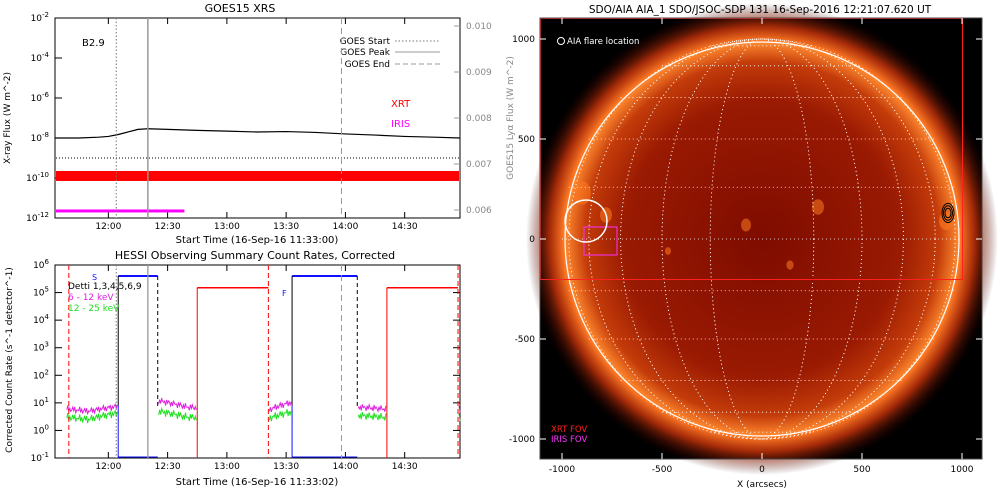 Image resolution: width=1000 pixels, height=500 pixels. Describe the element at coordinates (861, 470) in the screenshot. I see `aia-x-tick-label: 500` at that location.